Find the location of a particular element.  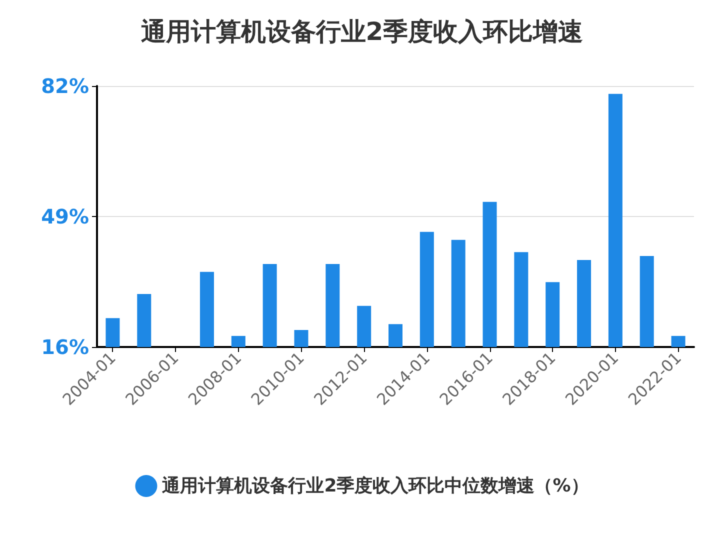

legend-label: 通用计算机设备行业2季度收入环比中位数增速（%） is located at coordinates (375, 486).